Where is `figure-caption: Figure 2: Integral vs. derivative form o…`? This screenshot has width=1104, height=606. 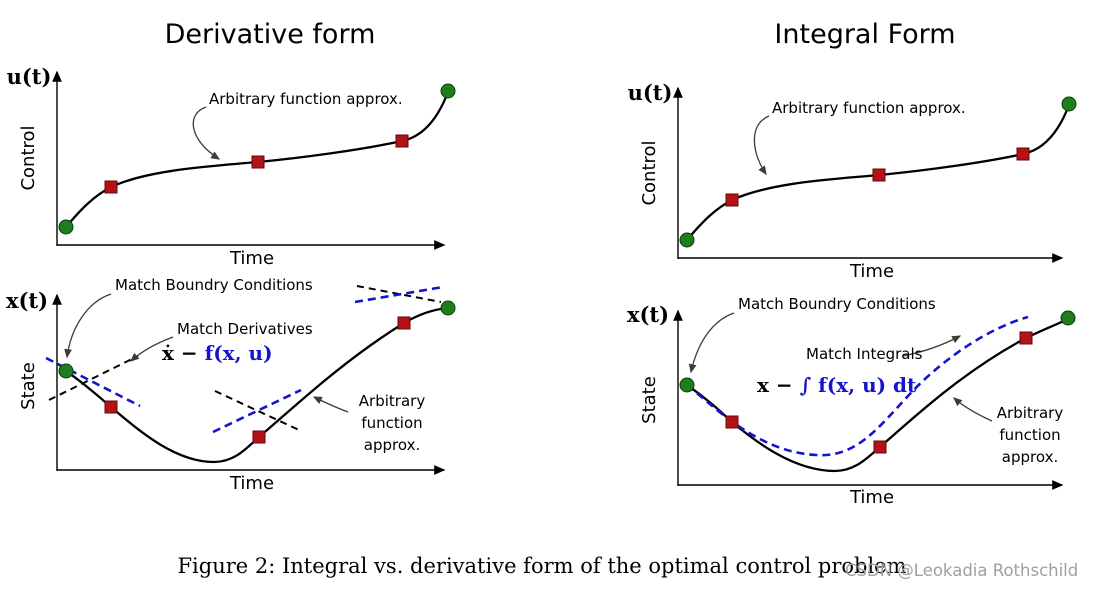
figure-caption: Figure 2: Integral vs. derivative form o… is located at coordinates (541, 566).